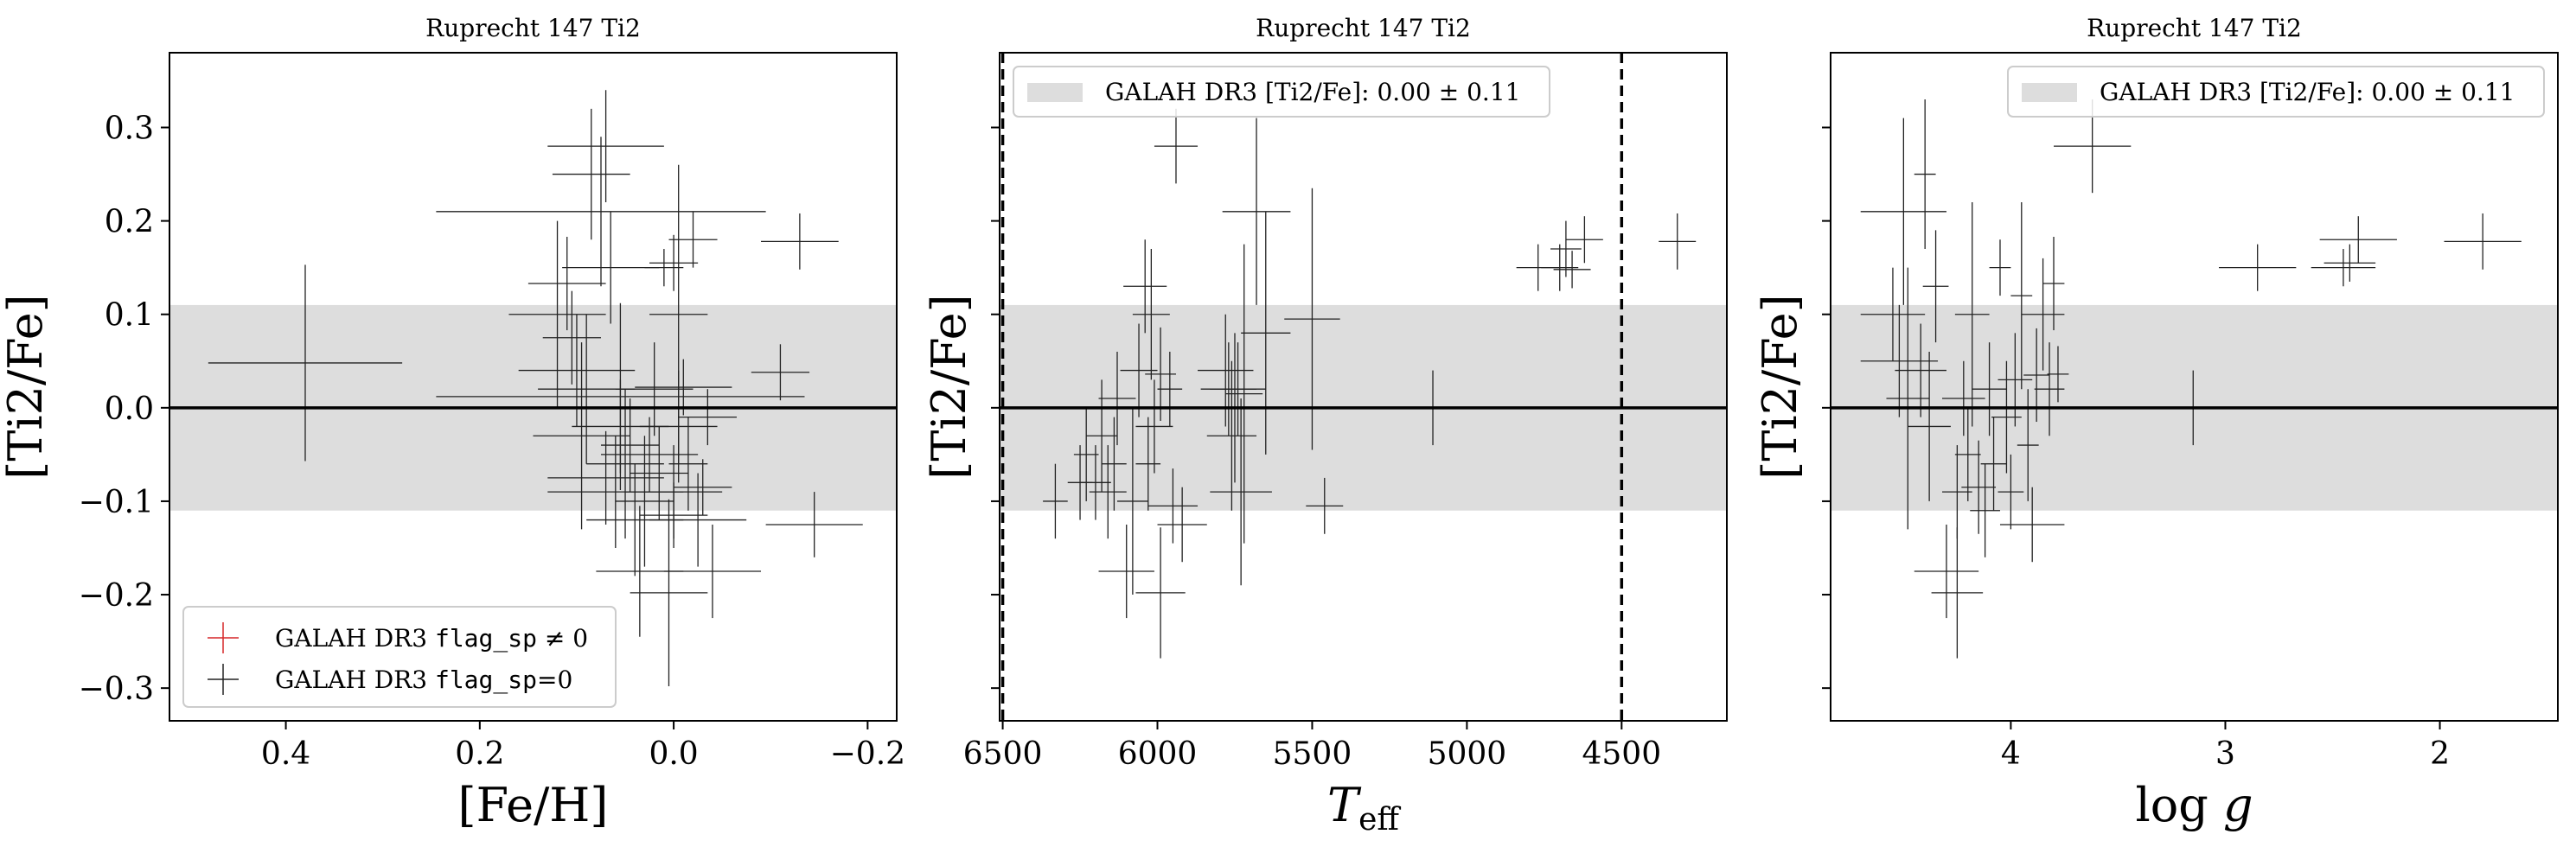 This screenshot has width=2576, height=847. Describe the element at coordinates (286, 754) in the screenshot. I see `x-tick-label: 0.4` at that location.